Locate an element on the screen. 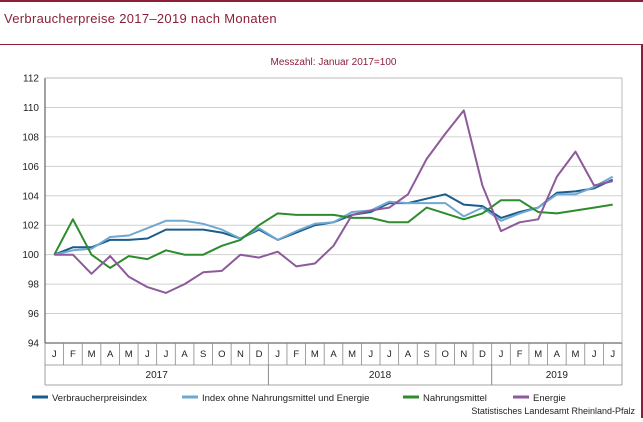 The image size is (643, 422). source-note: Statistisches Landesamt Rheinland-Pfalz is located at coordinates (553, 411).